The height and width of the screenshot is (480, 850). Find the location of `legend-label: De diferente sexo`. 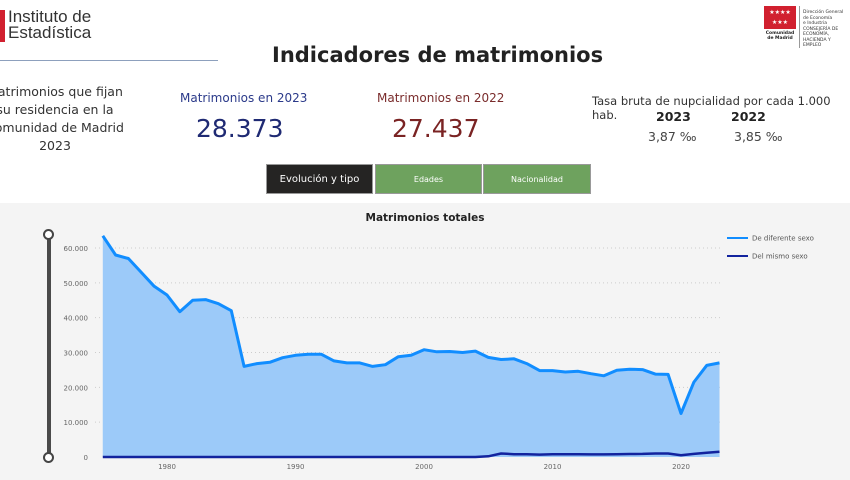

legend-label: De diferente sexo is located at coordinates (783, 239).